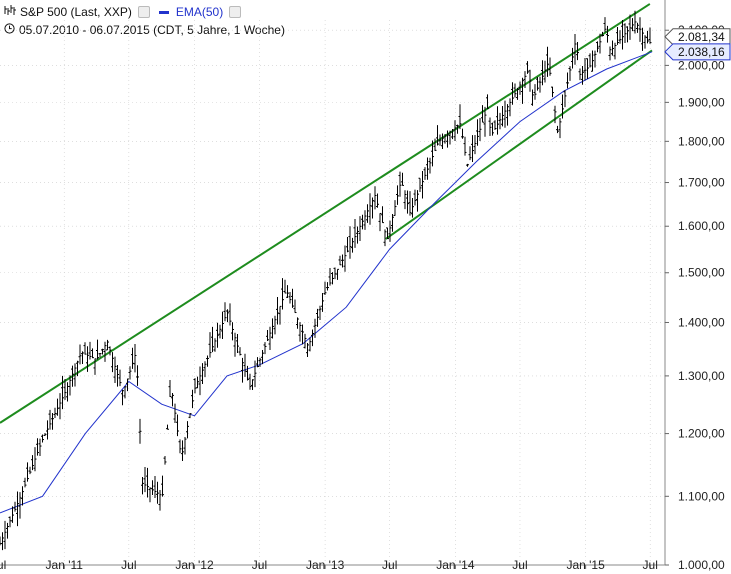 The width and height of the screenshot is (731, 574). I want to click on last-price-box-shape, so click(697, 37).